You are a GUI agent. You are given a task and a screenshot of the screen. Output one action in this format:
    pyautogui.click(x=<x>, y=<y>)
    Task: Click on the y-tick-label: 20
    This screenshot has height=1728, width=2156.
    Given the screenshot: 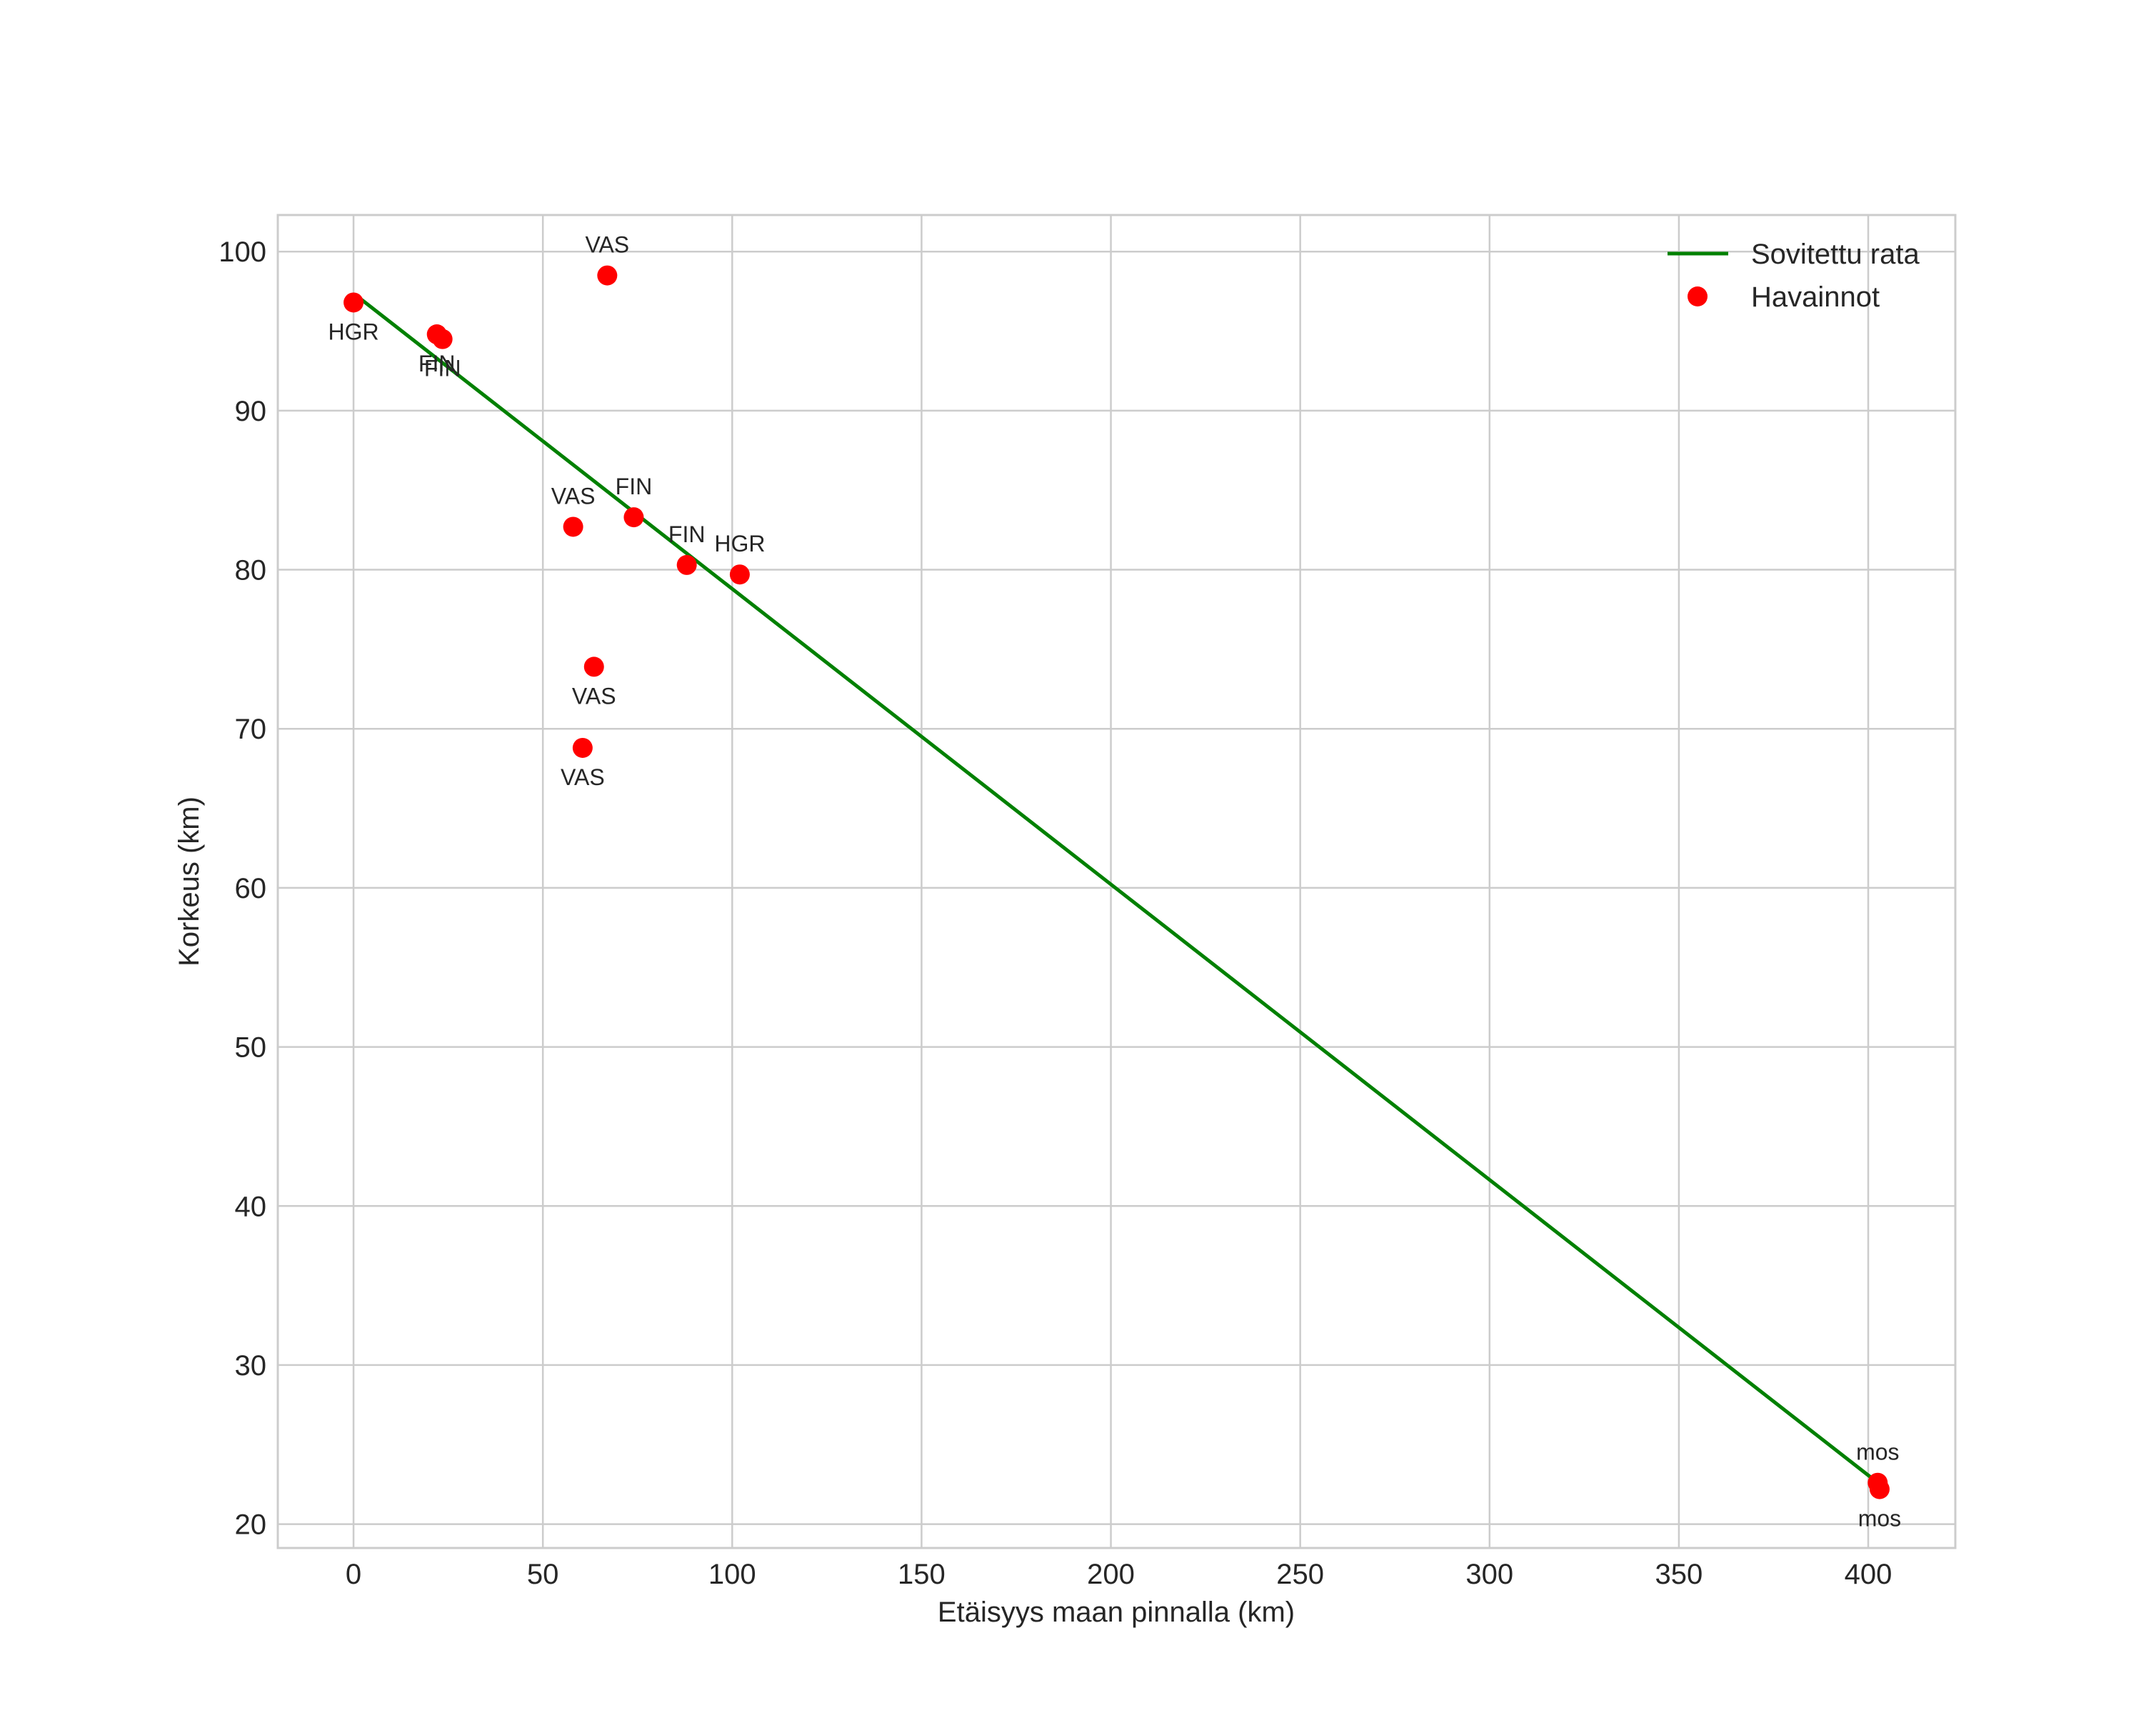 What is the action you would take?
    pyautogui.click(x=251, y=1525)
    